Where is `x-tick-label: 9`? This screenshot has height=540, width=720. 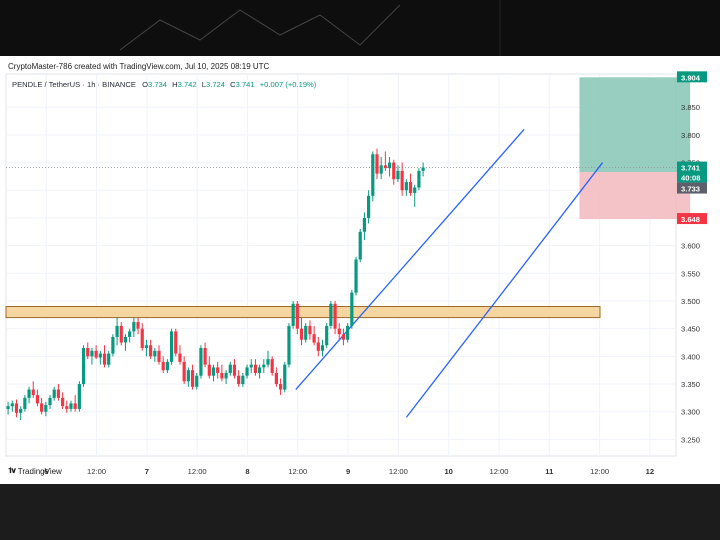 x-tick-label: 9 is located at coordinates (348, 471).